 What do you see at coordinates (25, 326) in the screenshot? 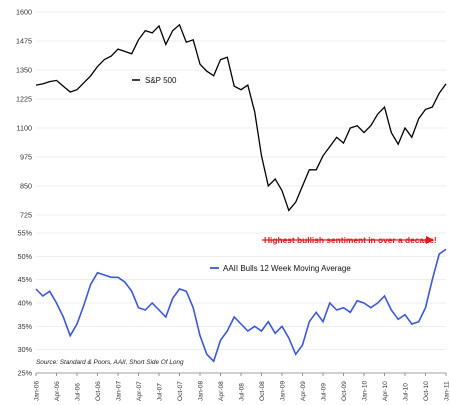
I see `aaii-y-tick-label: 35%` at bounding box center [25, 326].